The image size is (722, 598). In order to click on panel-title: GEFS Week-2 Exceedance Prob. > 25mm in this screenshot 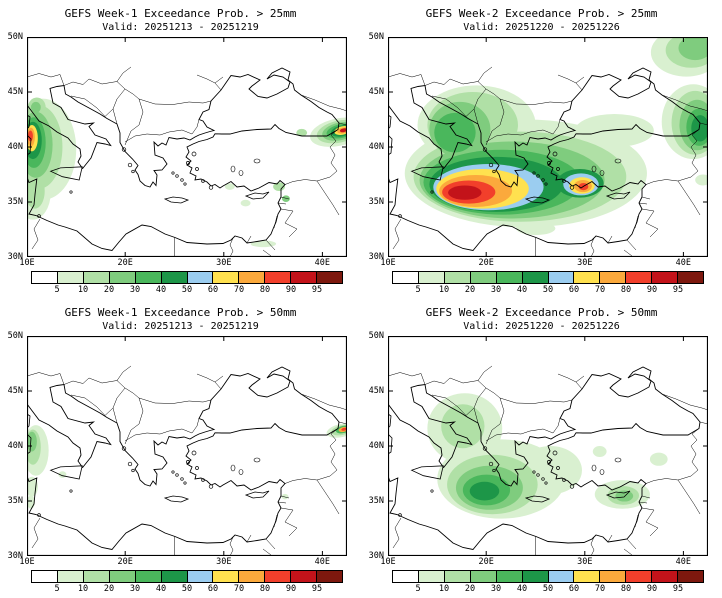, I will do `click(541, 13)`.